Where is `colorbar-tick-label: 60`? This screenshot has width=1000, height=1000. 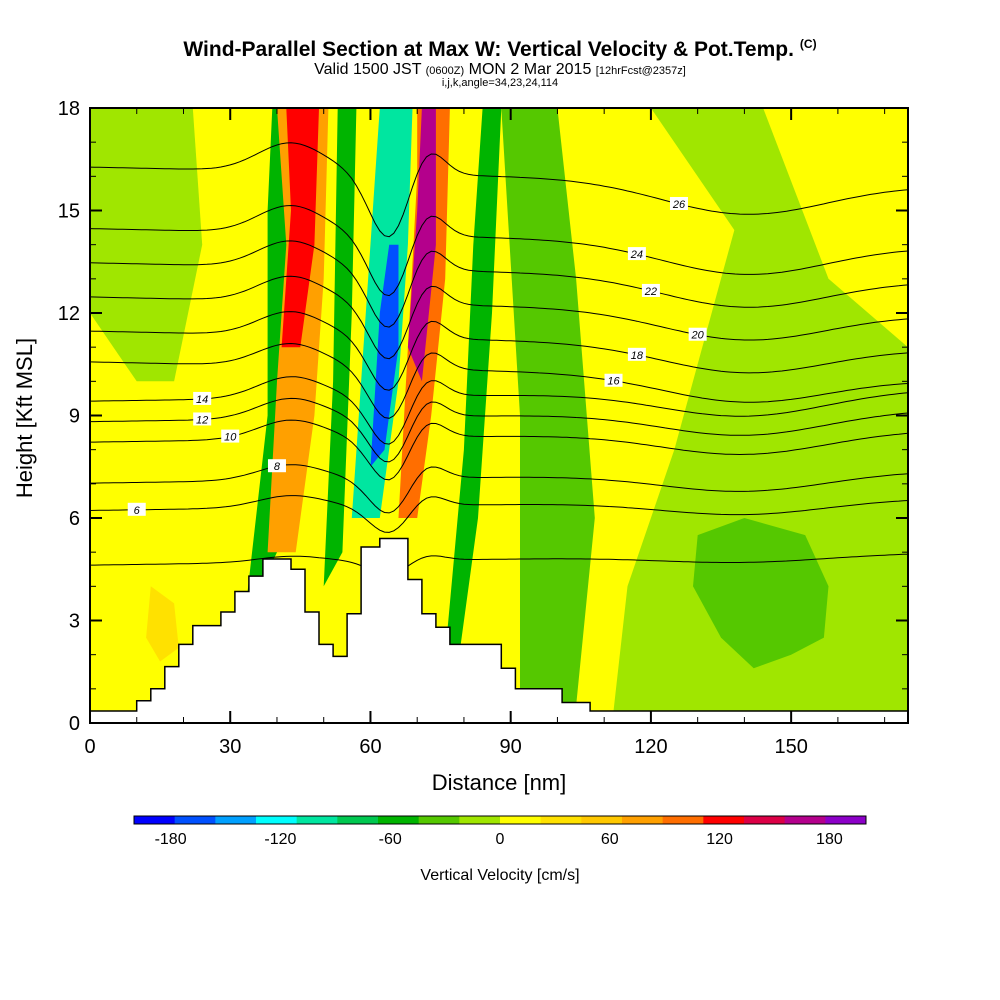
colorbar-tick-label: 60 is located at coordinates (610, 839).